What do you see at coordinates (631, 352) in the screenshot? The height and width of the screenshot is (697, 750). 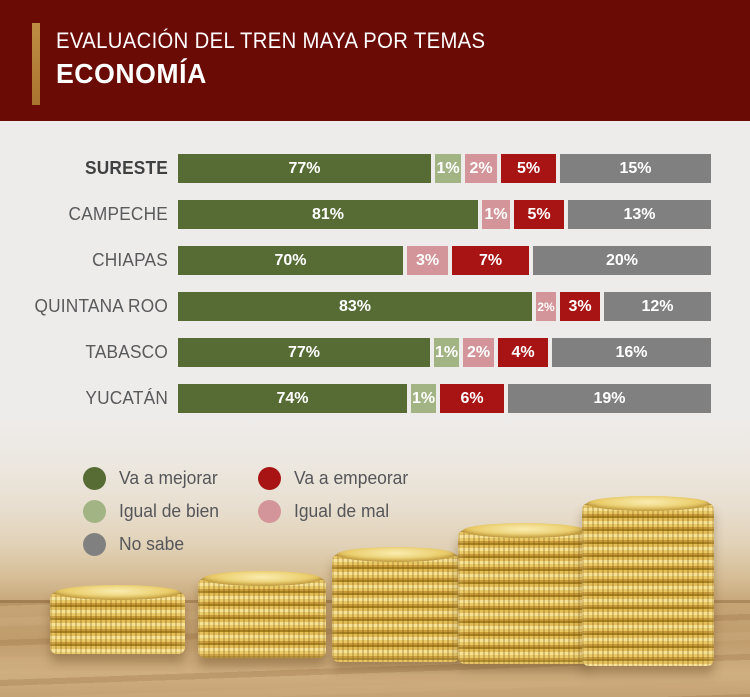 I see `segment-no-sabe: 16%` at bounding box center [631, 352].